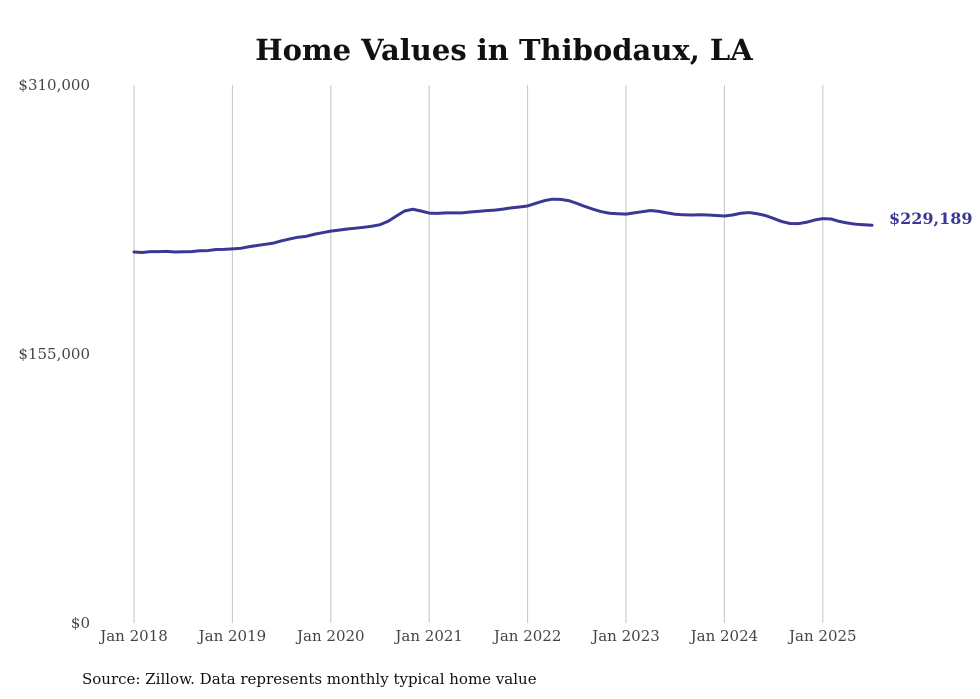 Image resolution: width=980 pixels, height=699 pixels. I want to click on series-line-home-value, so click(503, 225).